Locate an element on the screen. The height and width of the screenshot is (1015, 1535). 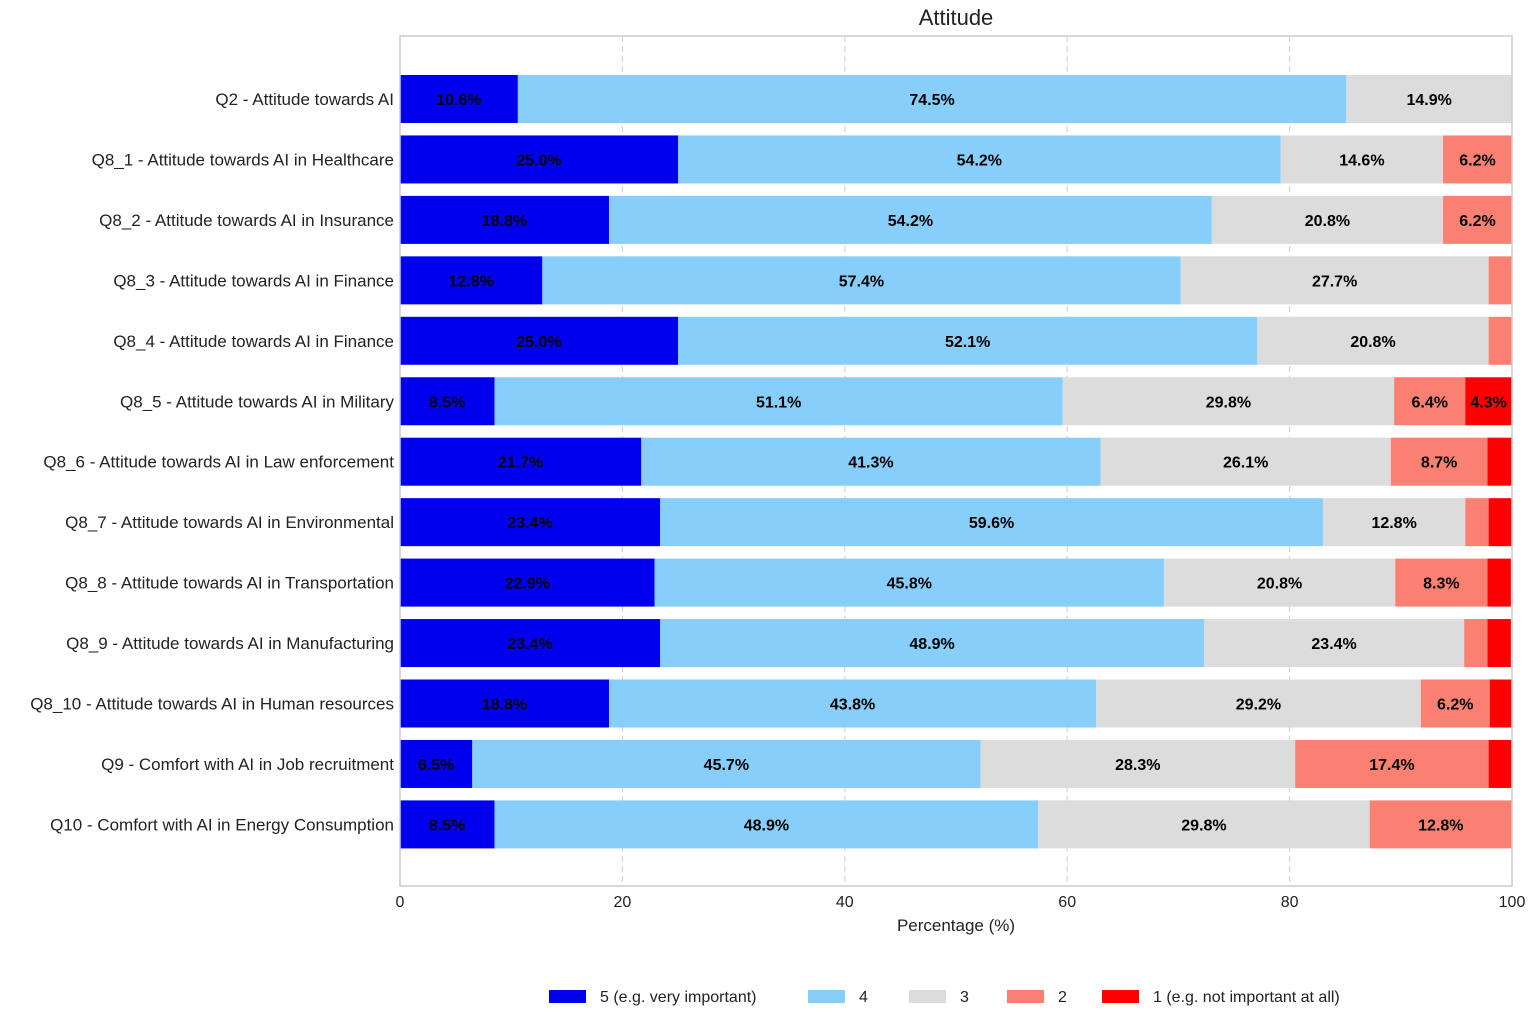
data-label: 22.9% is located at coordinates (527, 584).